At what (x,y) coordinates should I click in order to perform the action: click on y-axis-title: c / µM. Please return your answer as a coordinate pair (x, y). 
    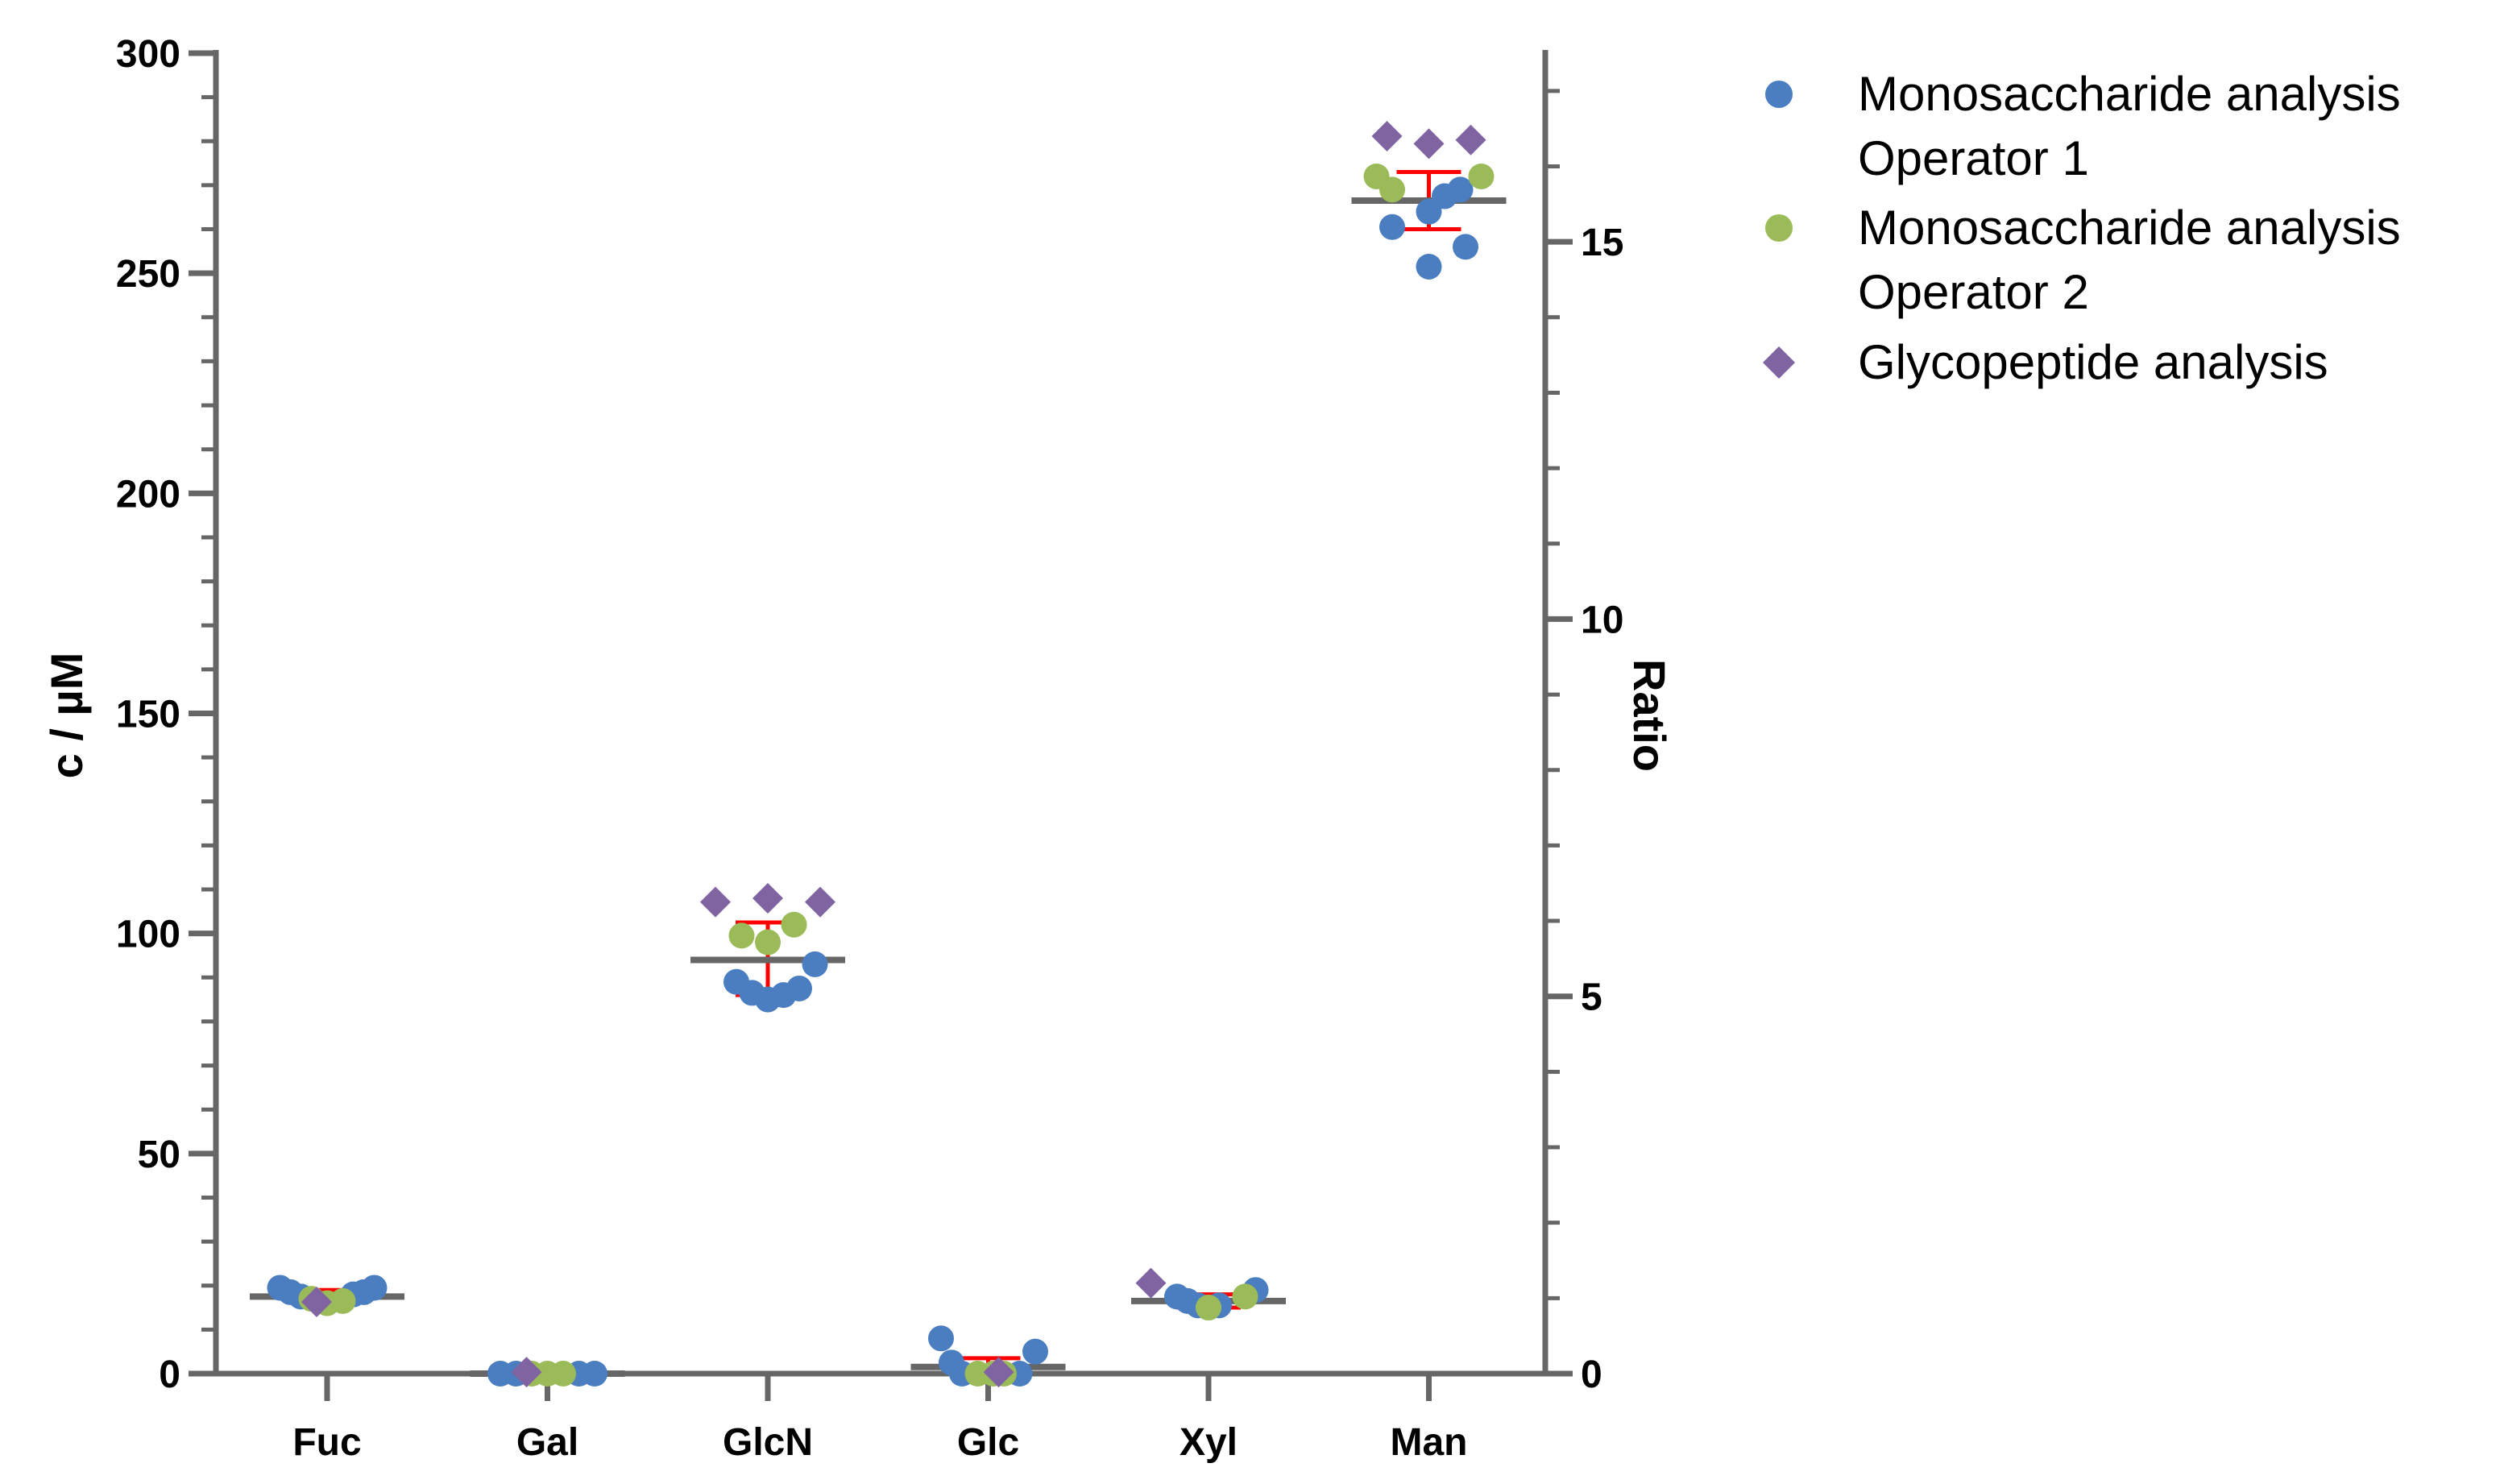
    Looking at the image, I should click on (66, 716).